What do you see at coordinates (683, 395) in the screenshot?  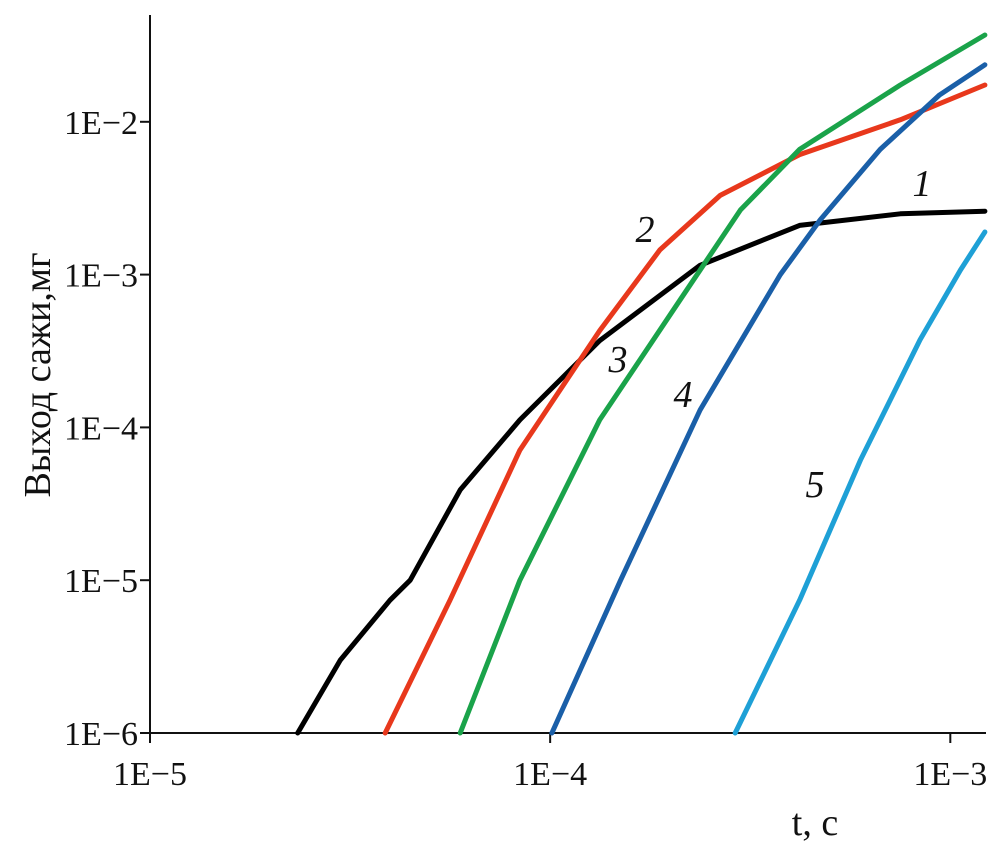 I see `series-label: 4` at bounding box center [683, 395].